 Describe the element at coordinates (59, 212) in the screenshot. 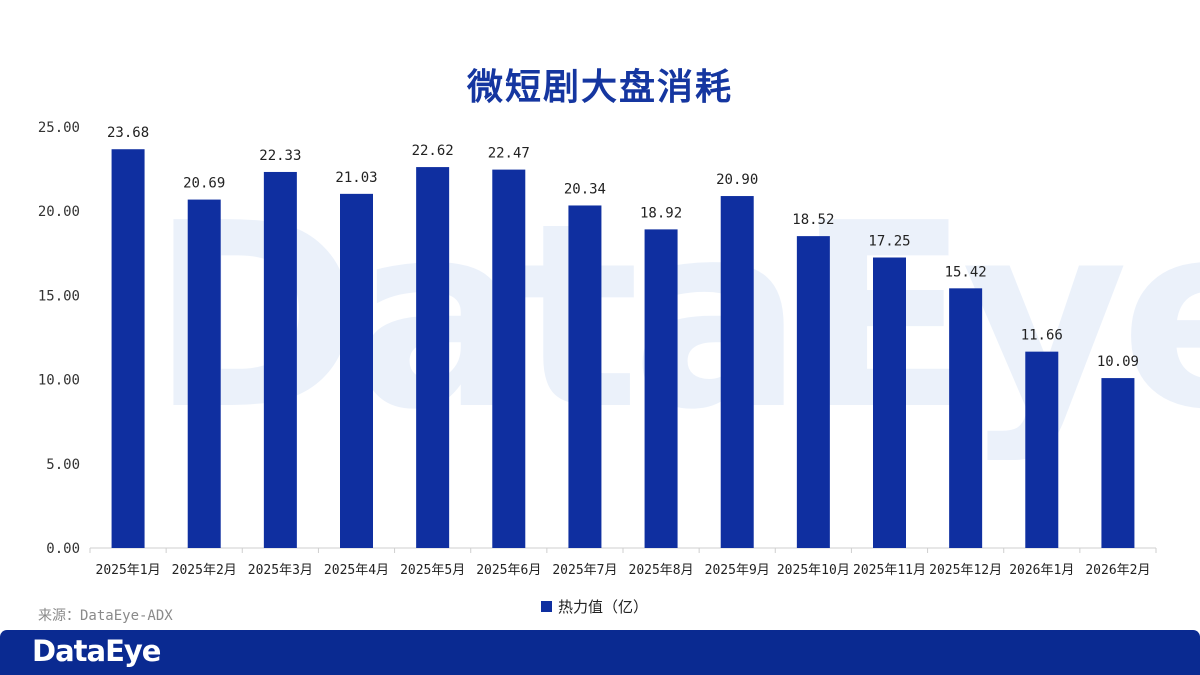

I see `y-tick-label: 20.00` at that location.